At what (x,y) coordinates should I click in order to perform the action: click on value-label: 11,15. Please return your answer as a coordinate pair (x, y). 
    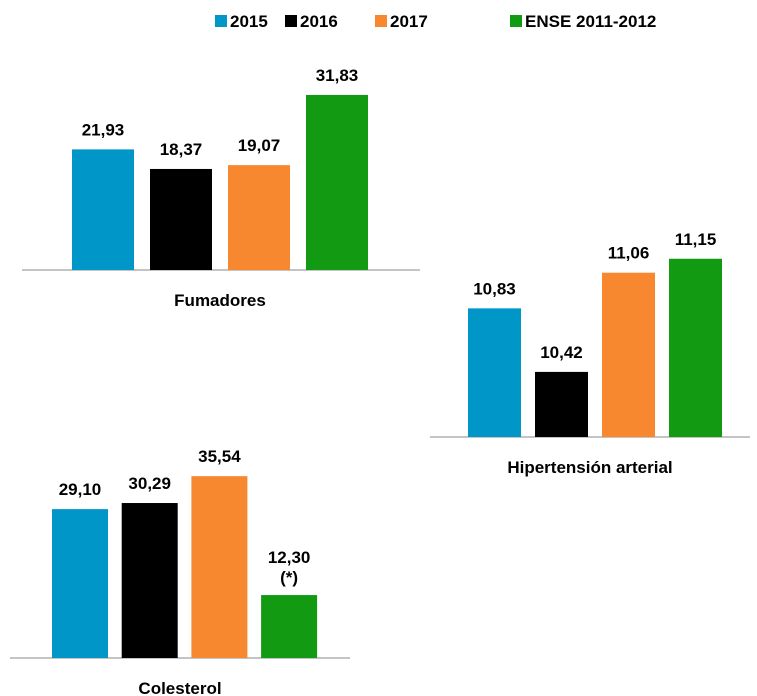
    Looking at the image, I should click on (696, 239).